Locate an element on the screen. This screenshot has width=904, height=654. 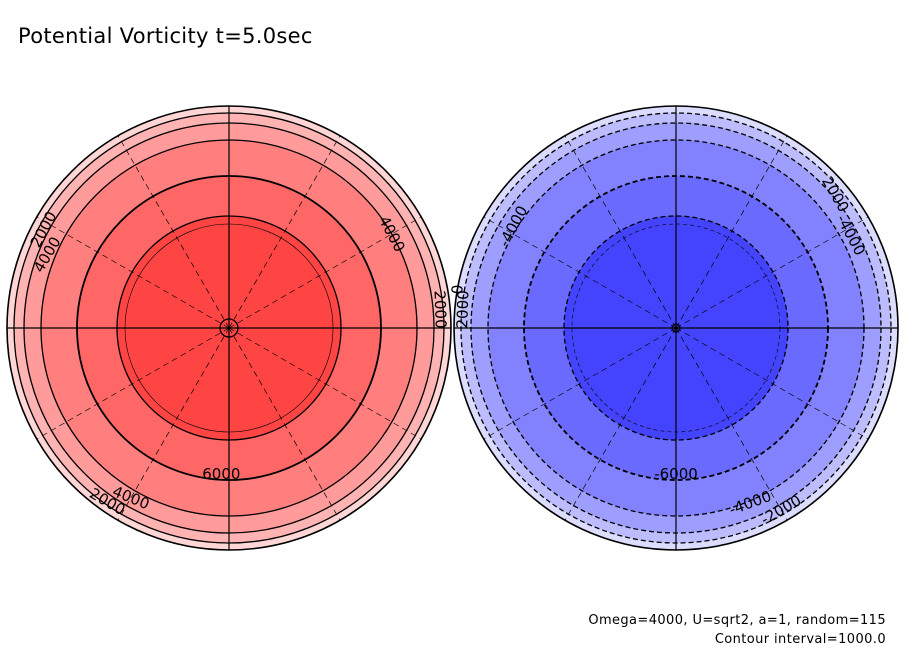
right-contour-label-1: 2000 is located at coordinates (462, 309).